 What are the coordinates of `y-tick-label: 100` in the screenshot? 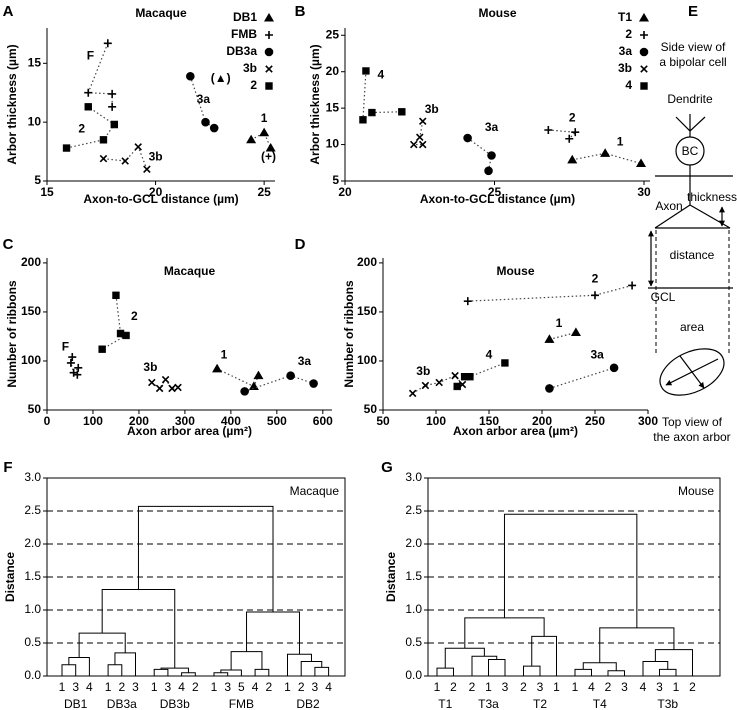 It's located at (31, 360).